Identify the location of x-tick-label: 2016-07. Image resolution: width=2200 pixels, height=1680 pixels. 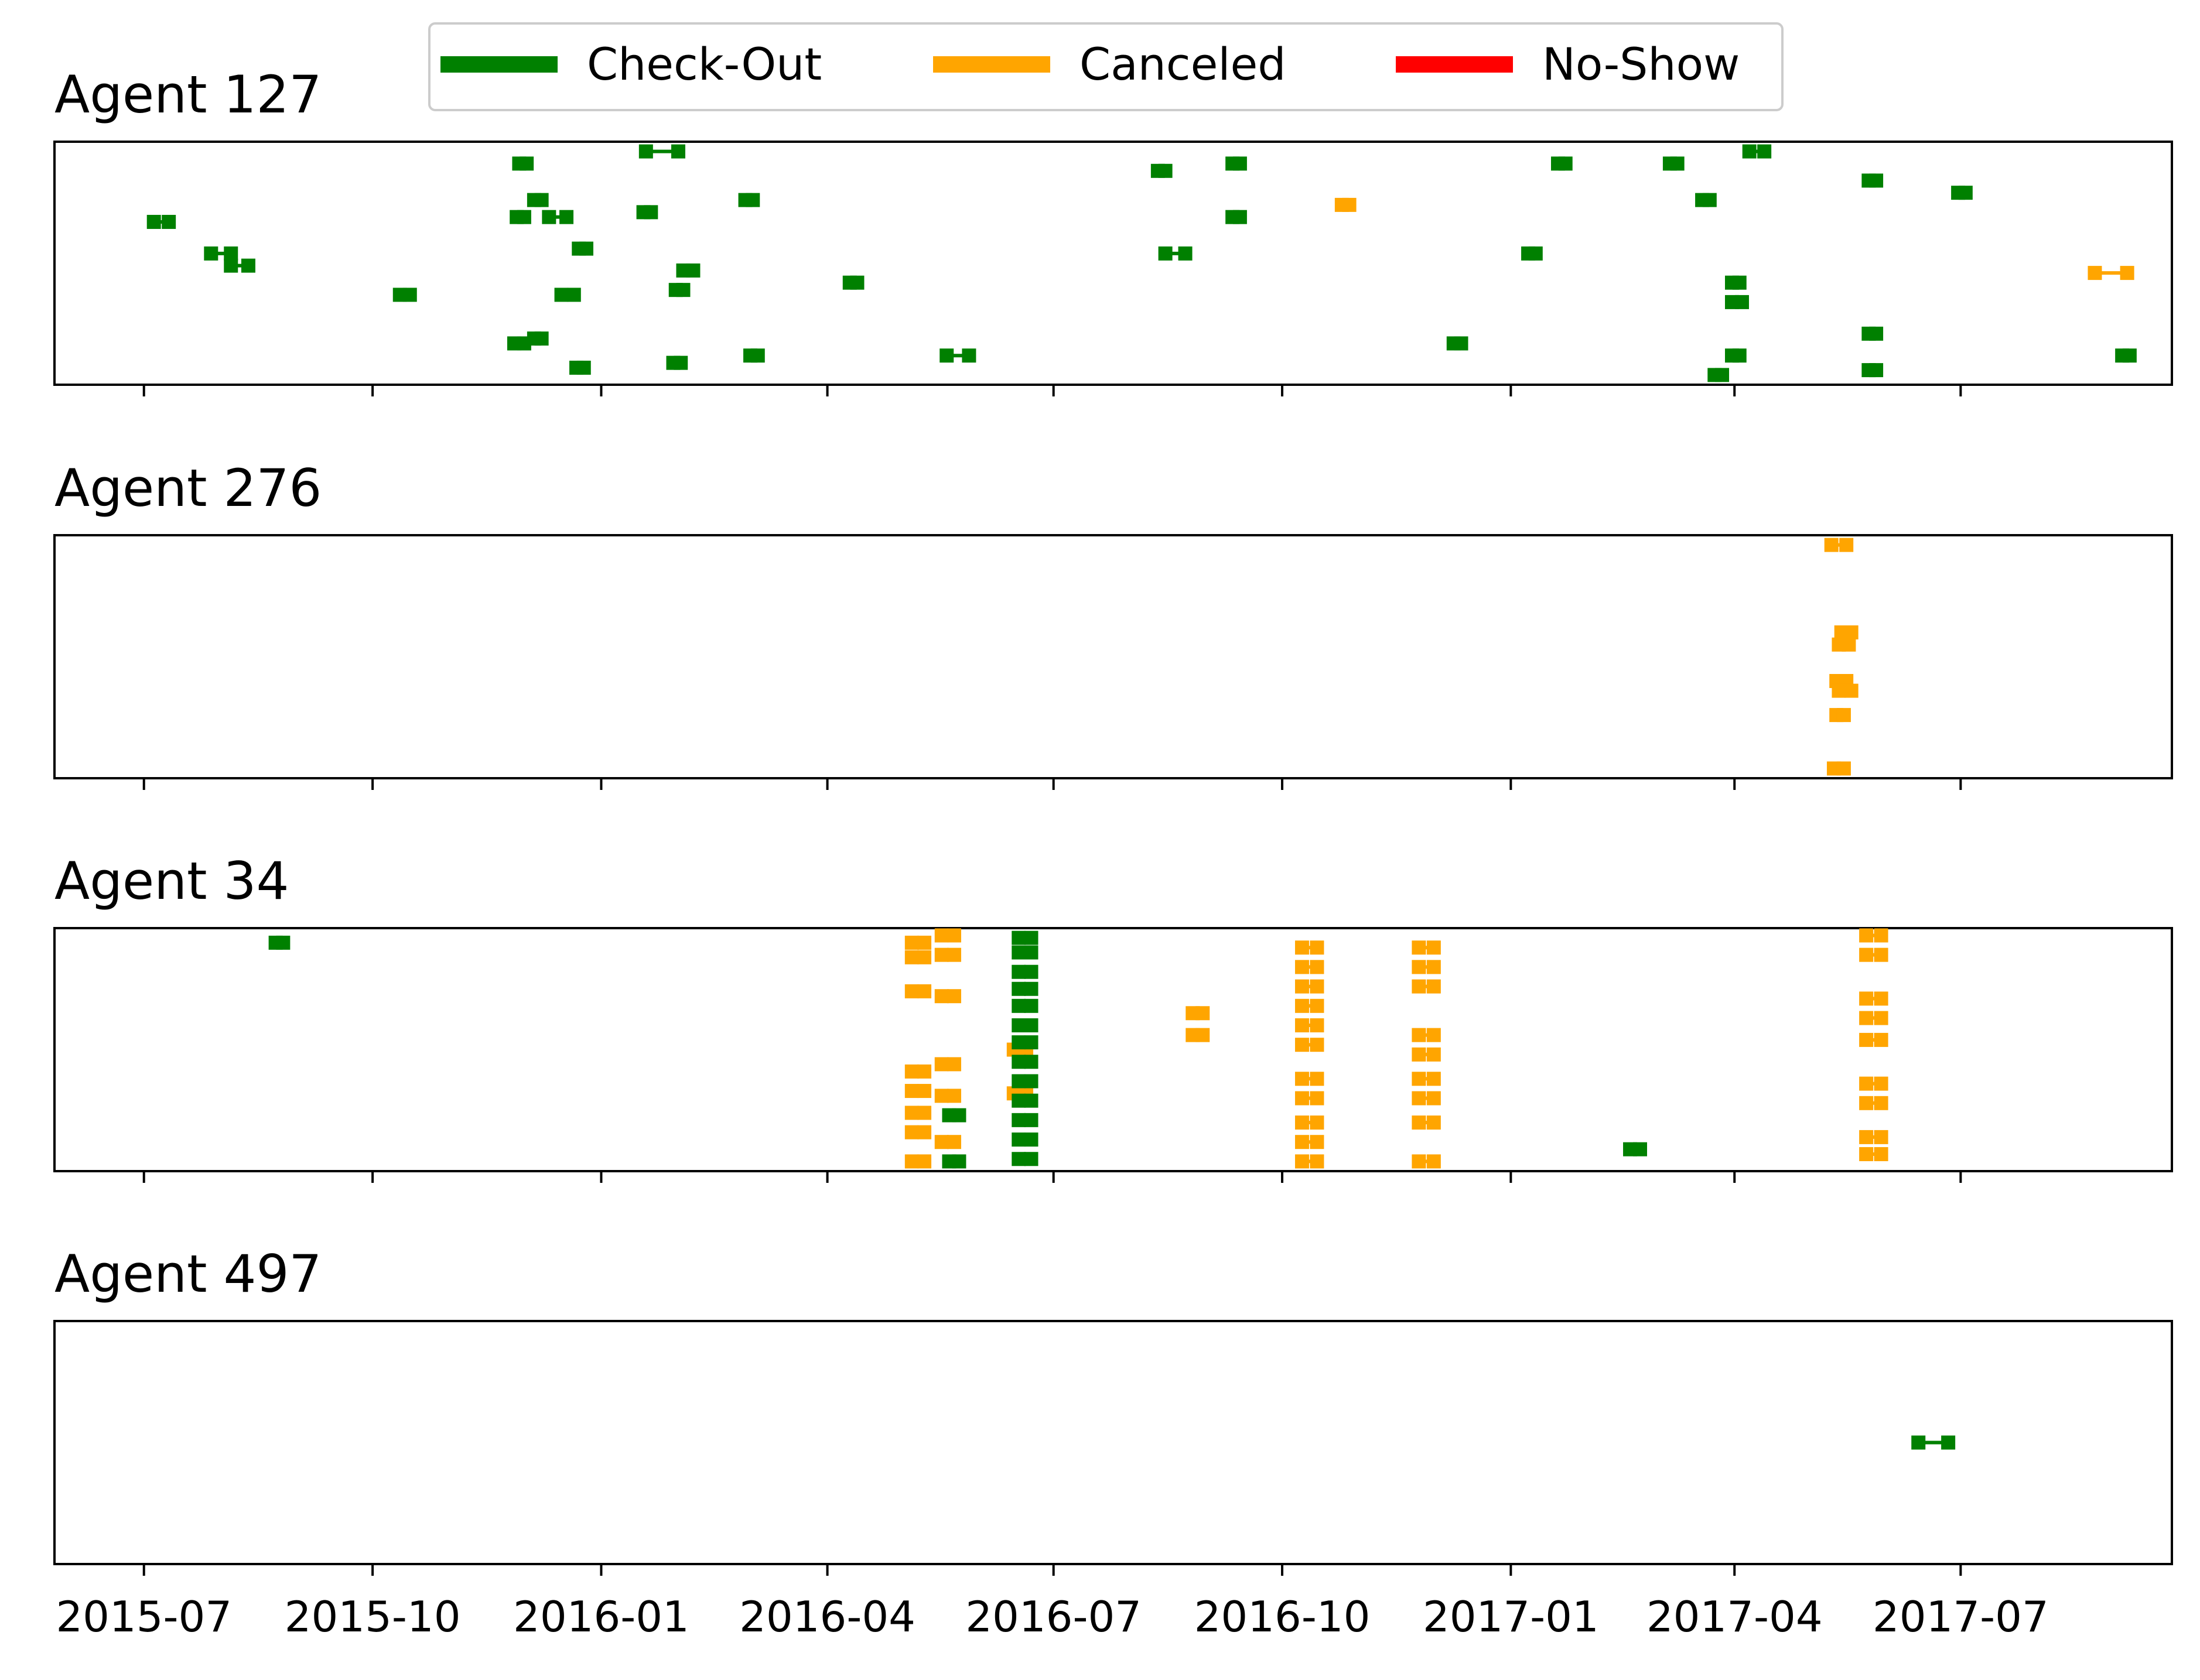
(1053, 1616).